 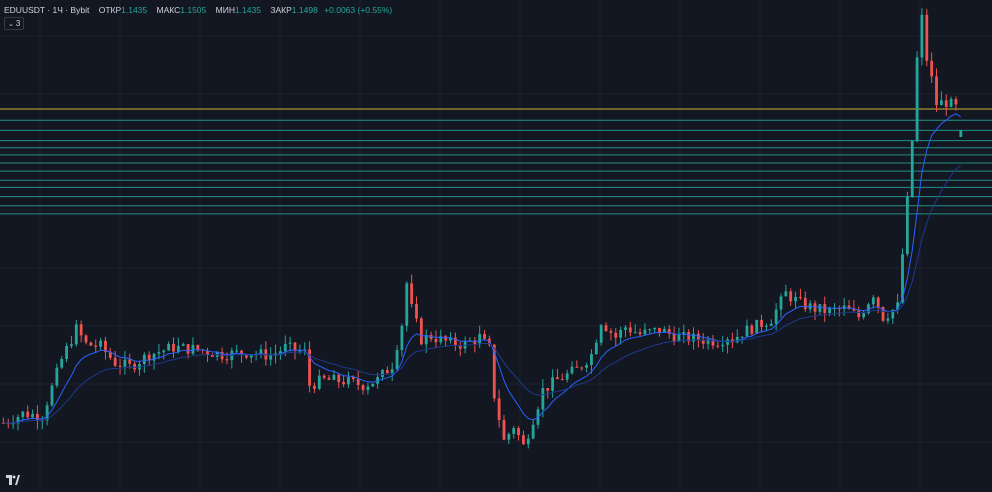 What do you see at coordinates (168, 10) in the screenshot?
I see `high-label: МАКС` at bounding box center [168, 10].